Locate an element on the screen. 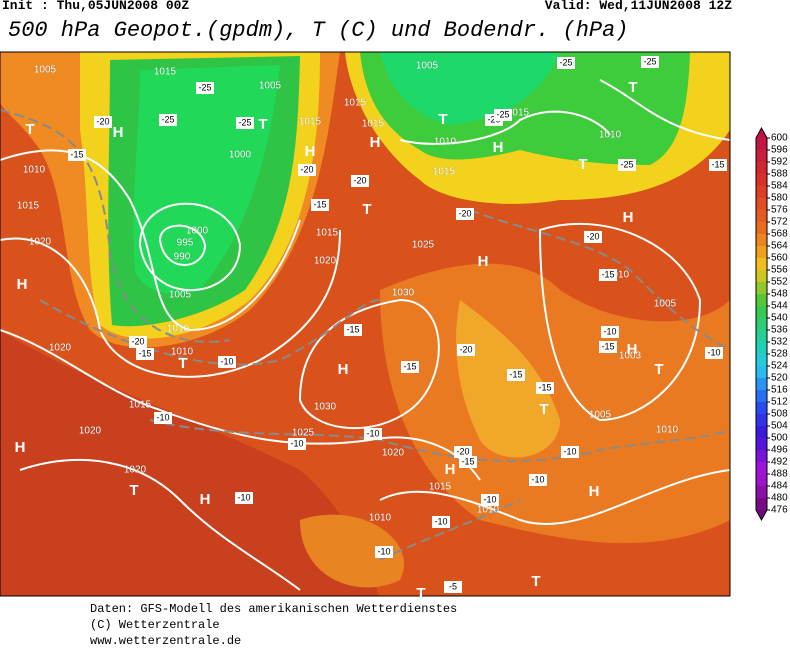  legend-label: 524 is located at coordinates (779, 366).